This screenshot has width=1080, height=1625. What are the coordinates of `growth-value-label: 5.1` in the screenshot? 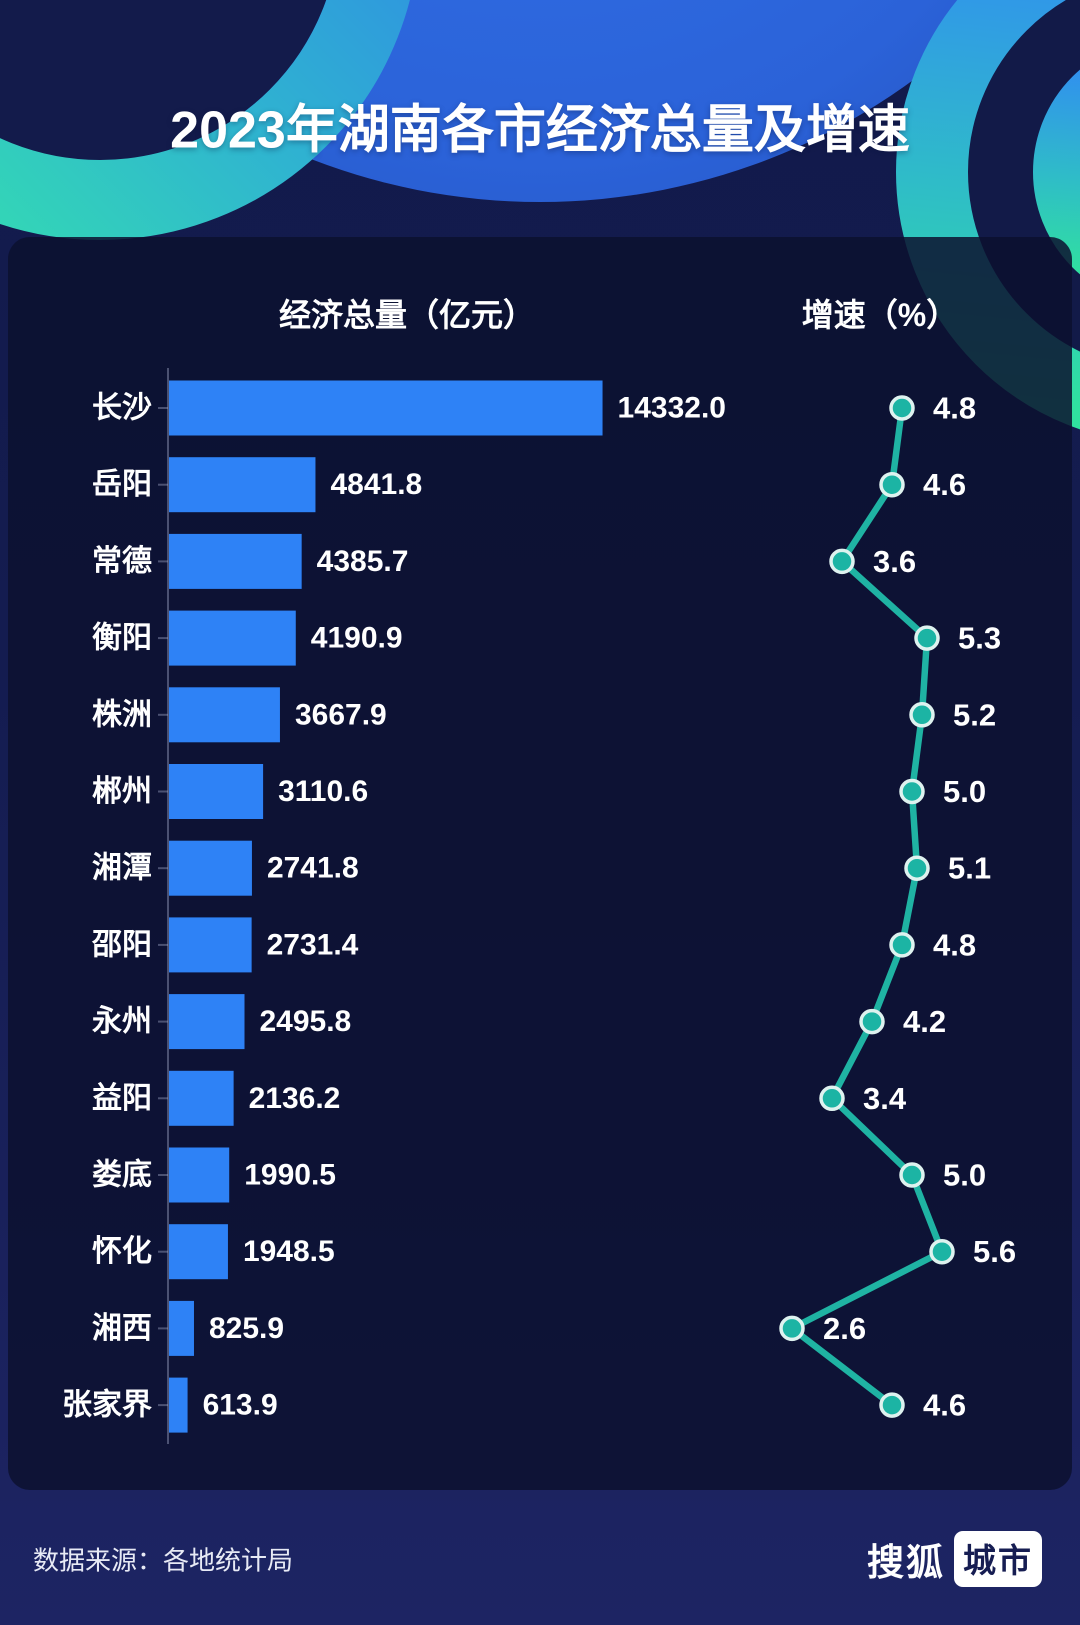 It's located at (969, 868).